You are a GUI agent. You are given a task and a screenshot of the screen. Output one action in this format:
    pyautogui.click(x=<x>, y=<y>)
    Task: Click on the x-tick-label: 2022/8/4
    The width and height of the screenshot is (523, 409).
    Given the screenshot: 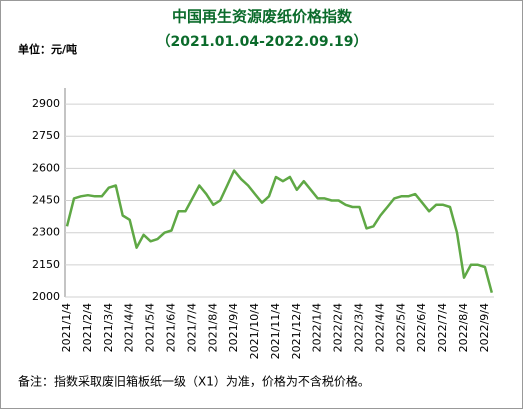 What is the action you would take?
    pyautogui.click(x=463, y=327)
    